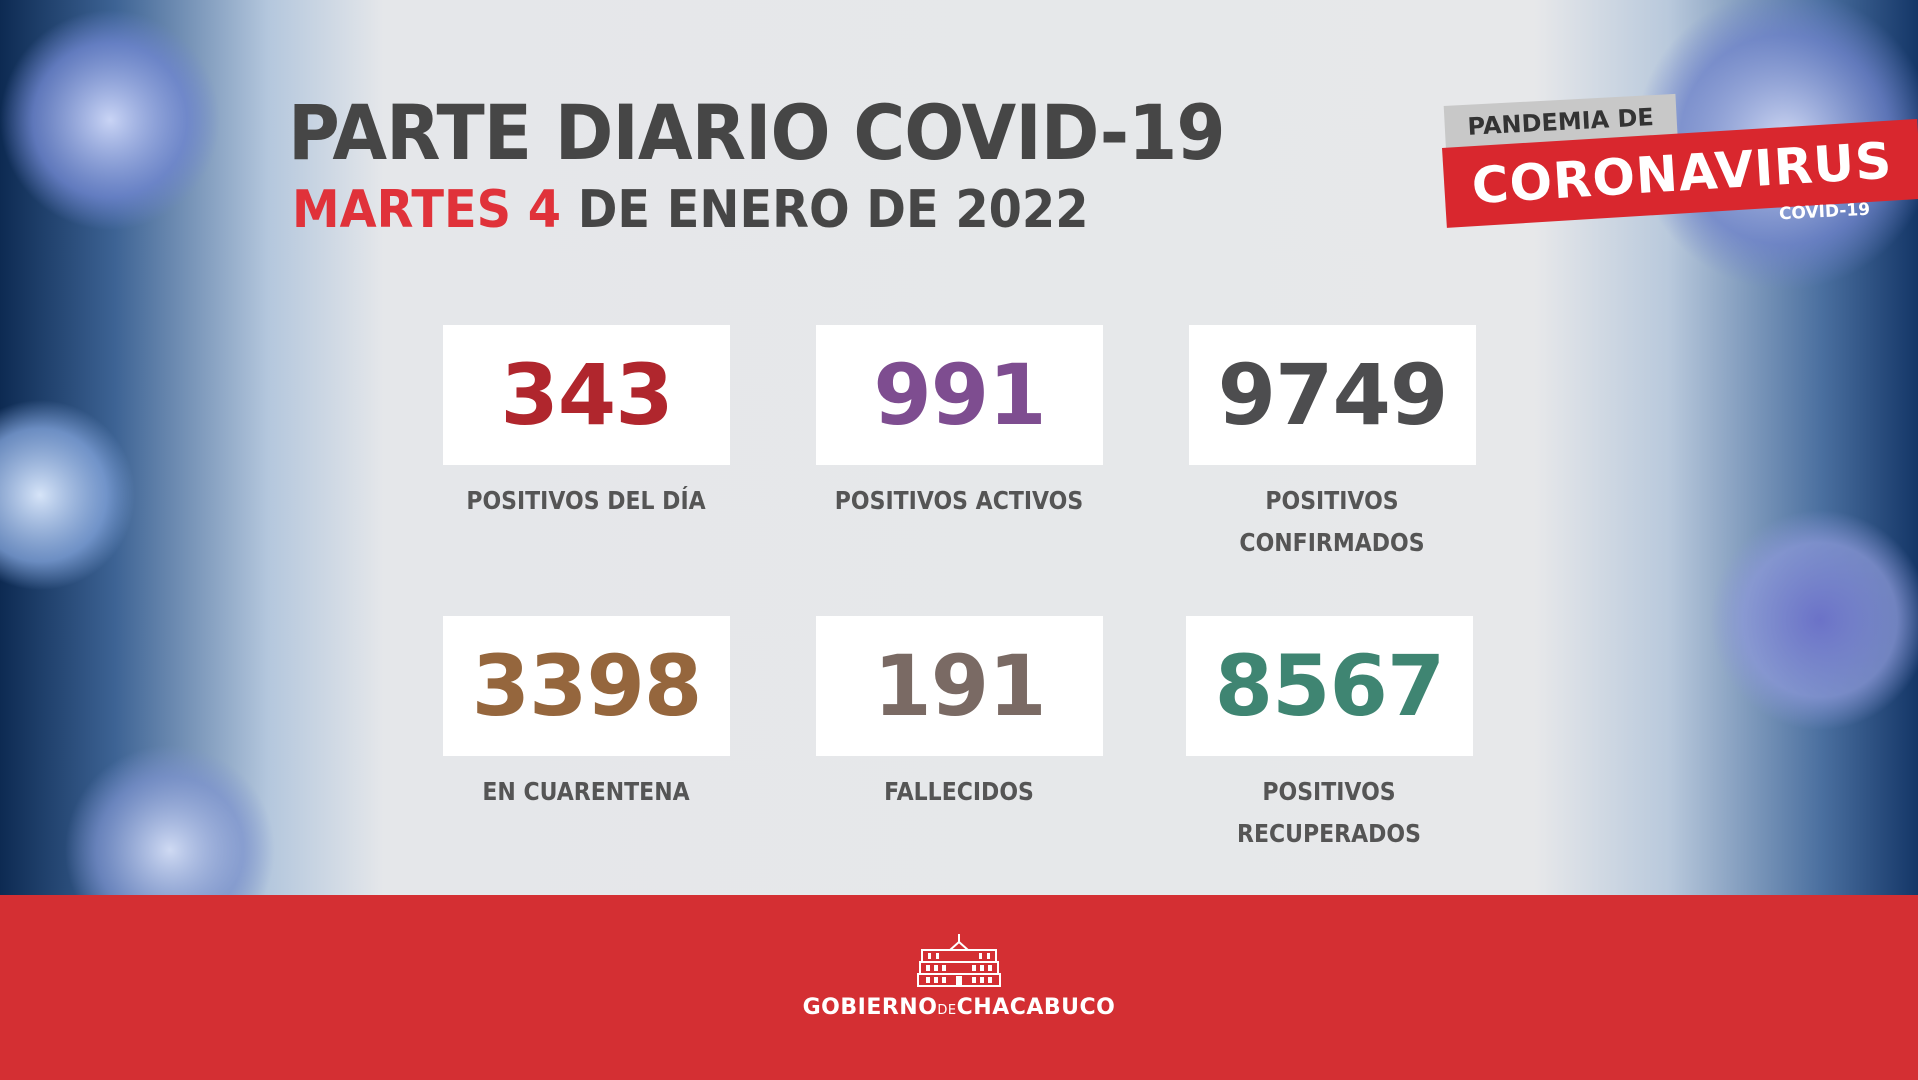 Image resolution: width=1918 pixels, height=1080 pixels. I want to click on page-title: PARTE DIARIO COVID-19, so click(757, 132).